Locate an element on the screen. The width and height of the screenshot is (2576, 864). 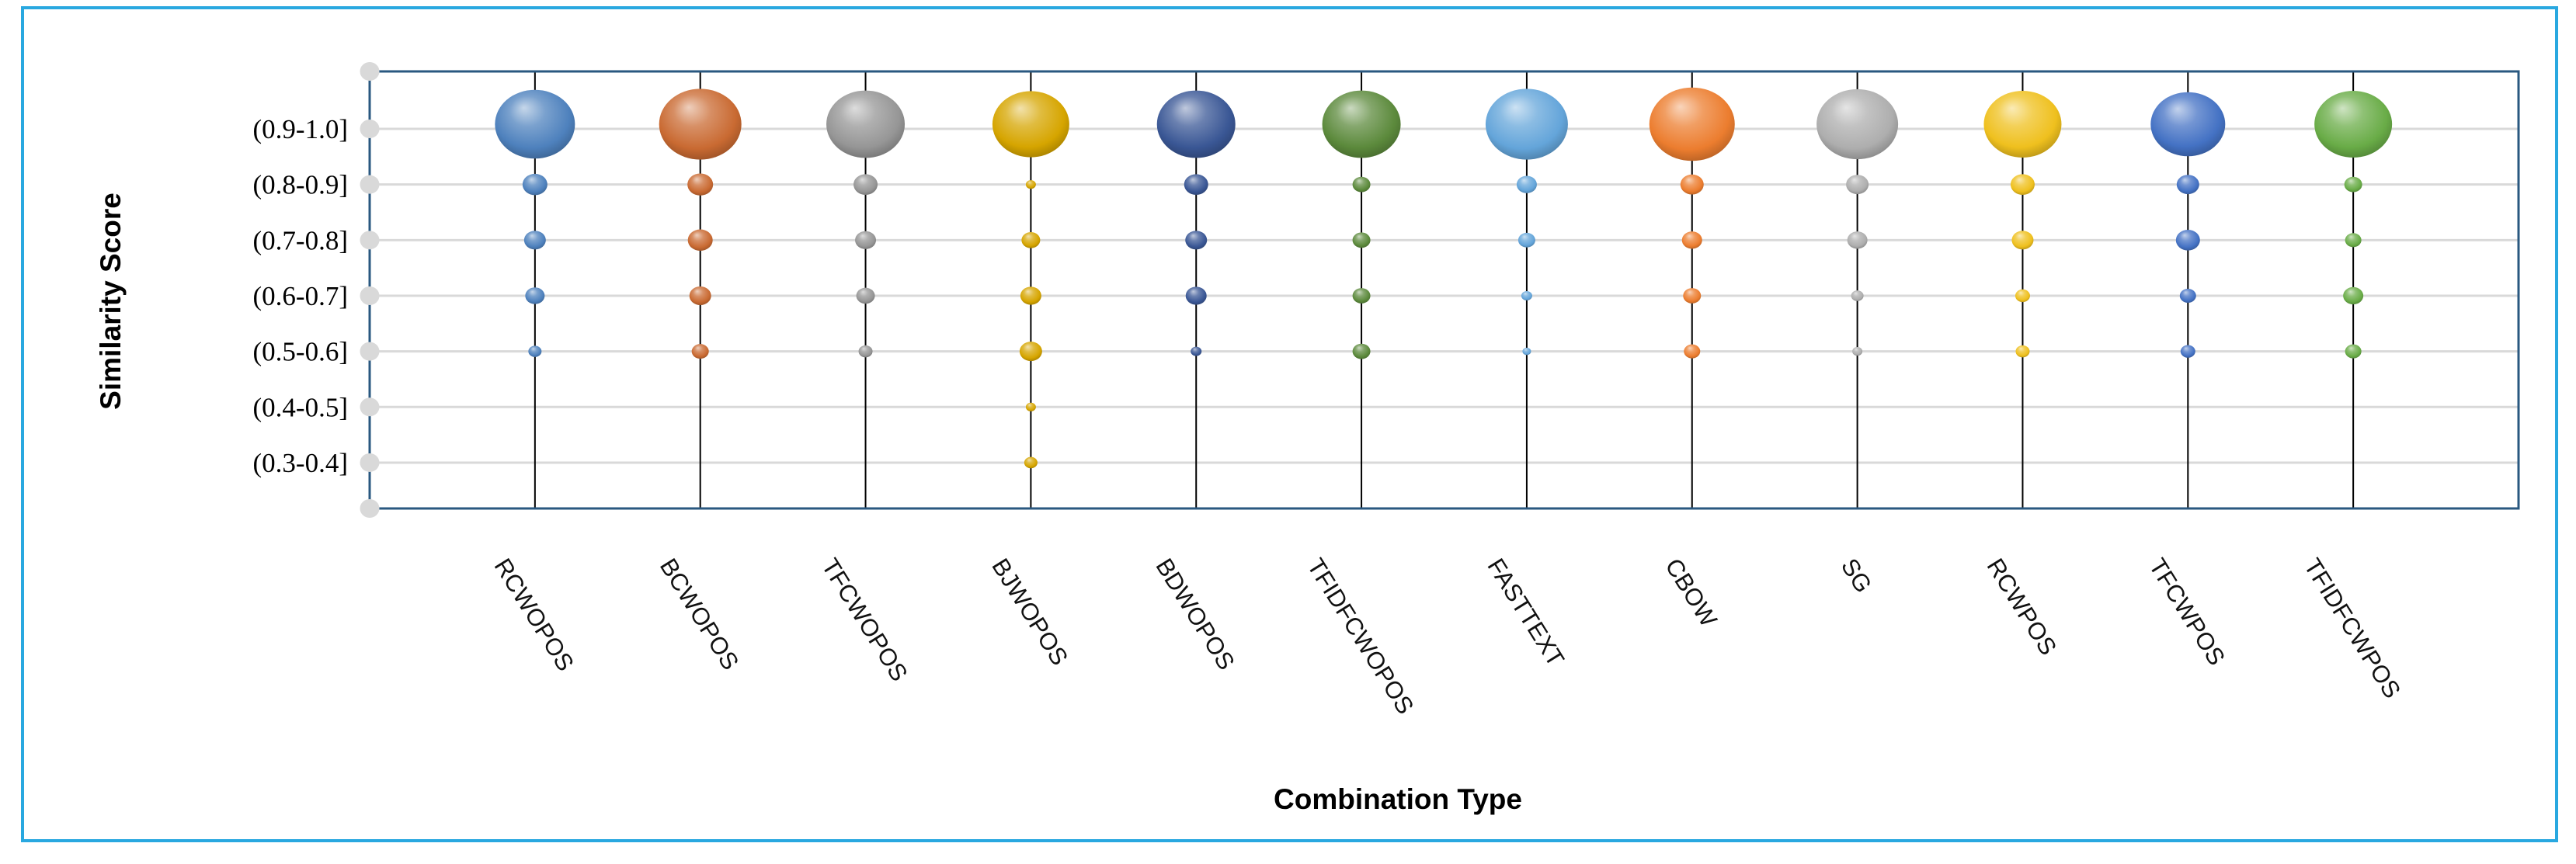
x-axis-title: Combination Type is located at coordinates (1398, 799).